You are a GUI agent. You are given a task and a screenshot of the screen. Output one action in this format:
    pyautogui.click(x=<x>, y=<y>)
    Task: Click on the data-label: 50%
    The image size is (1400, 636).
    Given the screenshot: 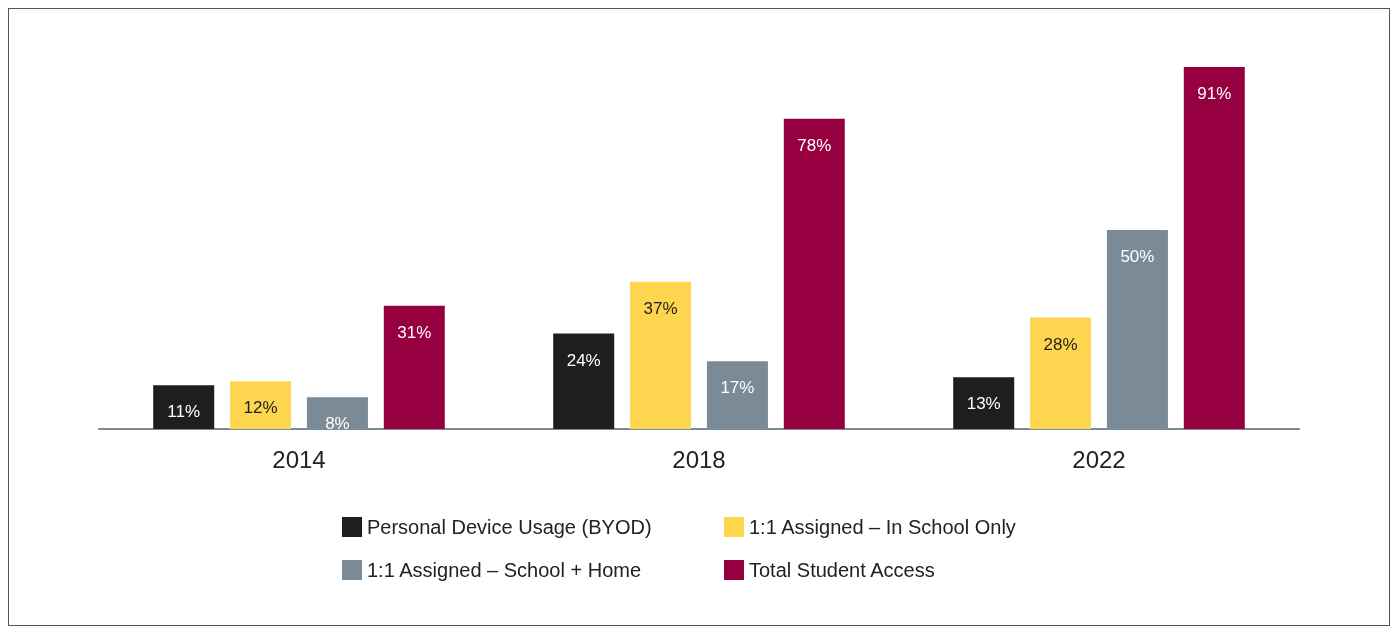 What is the action you would take?
    pyautogui.click(x=1137, y=257)
    